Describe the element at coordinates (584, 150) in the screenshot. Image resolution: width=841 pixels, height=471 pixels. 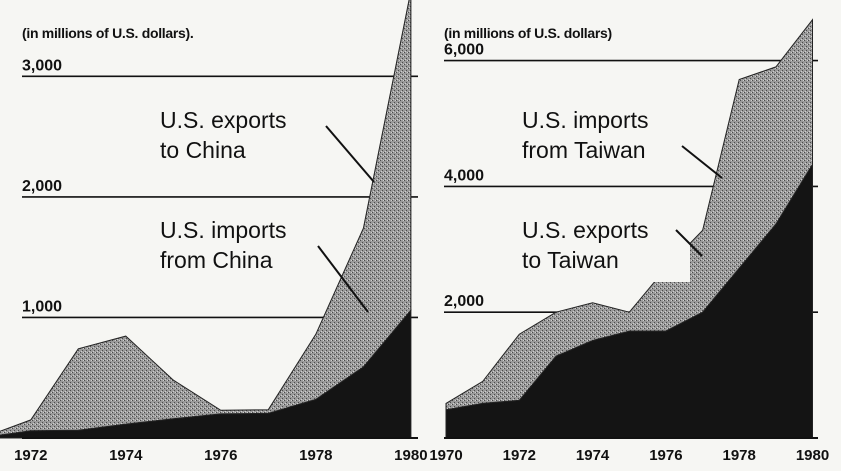
I see `taiwan-imports-label-line2: from Taiwan` at that location.